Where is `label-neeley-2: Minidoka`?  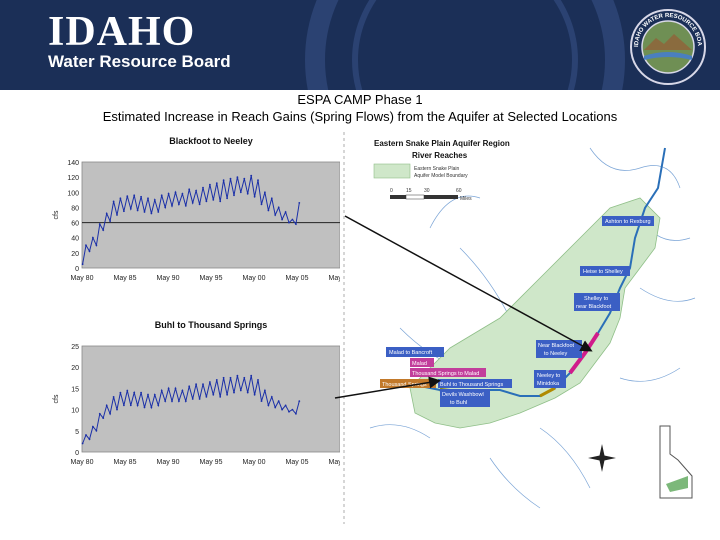
label-neeley-2: Minidoka is located at coordinates (548, 384).